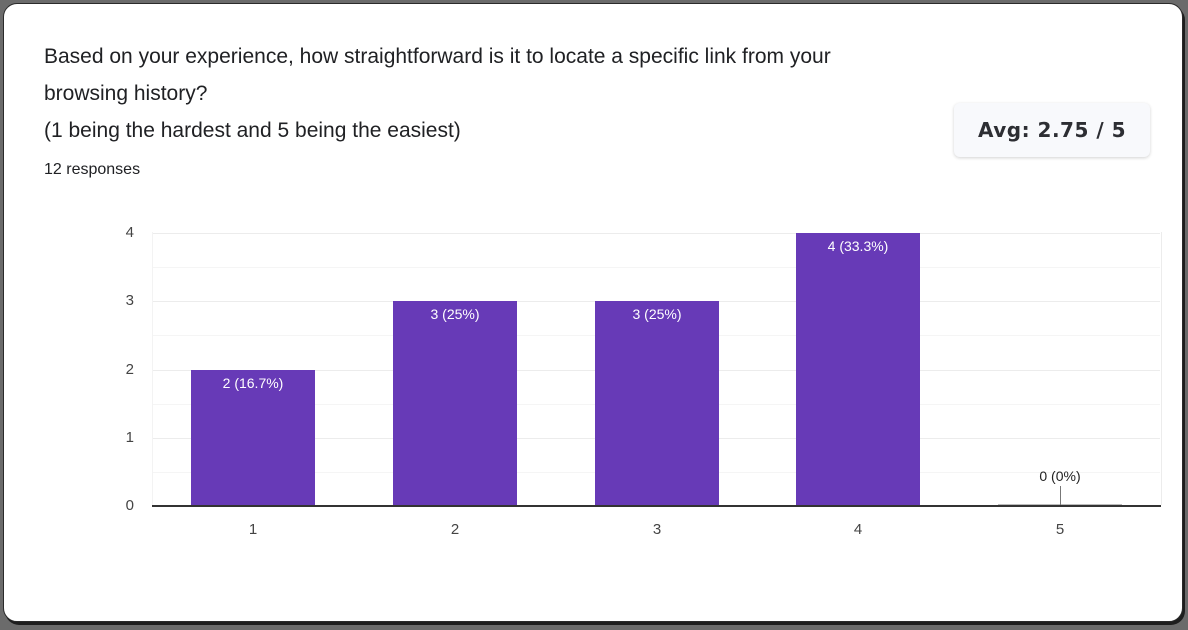 This screenshot has width=1188, height=630. What do you see at coordinates (455, 529) in the screenshot?
I see `x-axis-tick-label: 2` at bounding box center [455, 529].